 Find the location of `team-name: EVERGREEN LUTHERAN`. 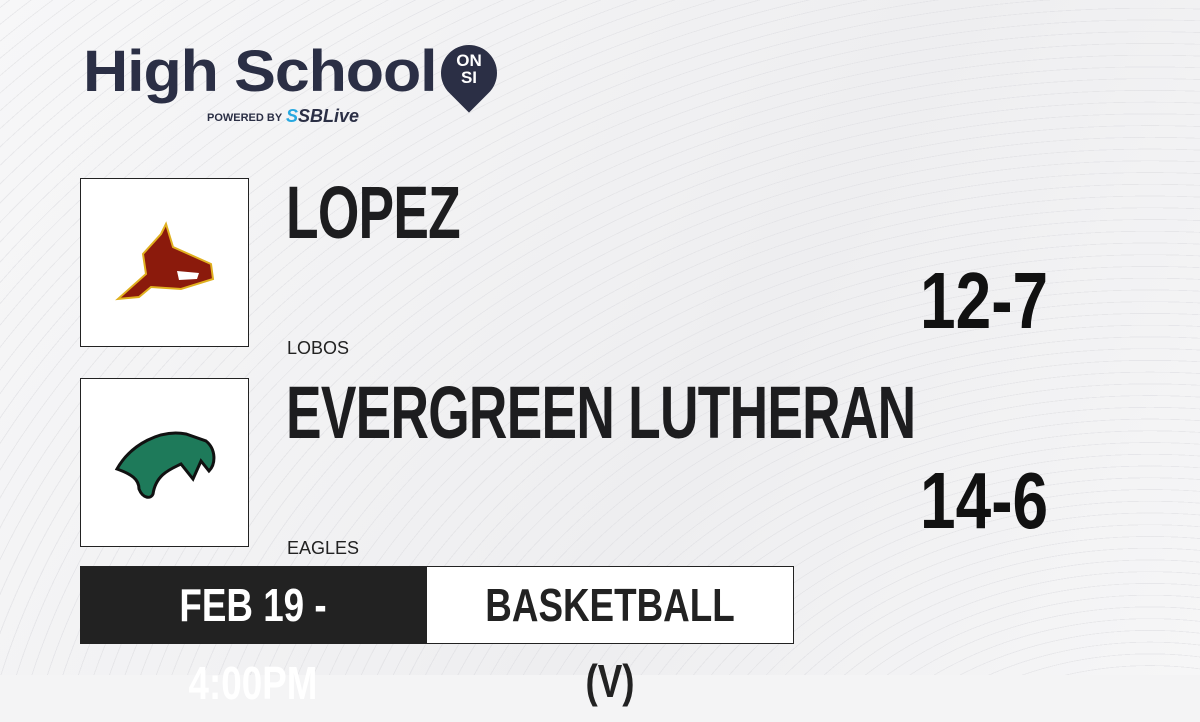

team-name: EVERGREEN LUTHERAN is located at coordinates (601, 412).